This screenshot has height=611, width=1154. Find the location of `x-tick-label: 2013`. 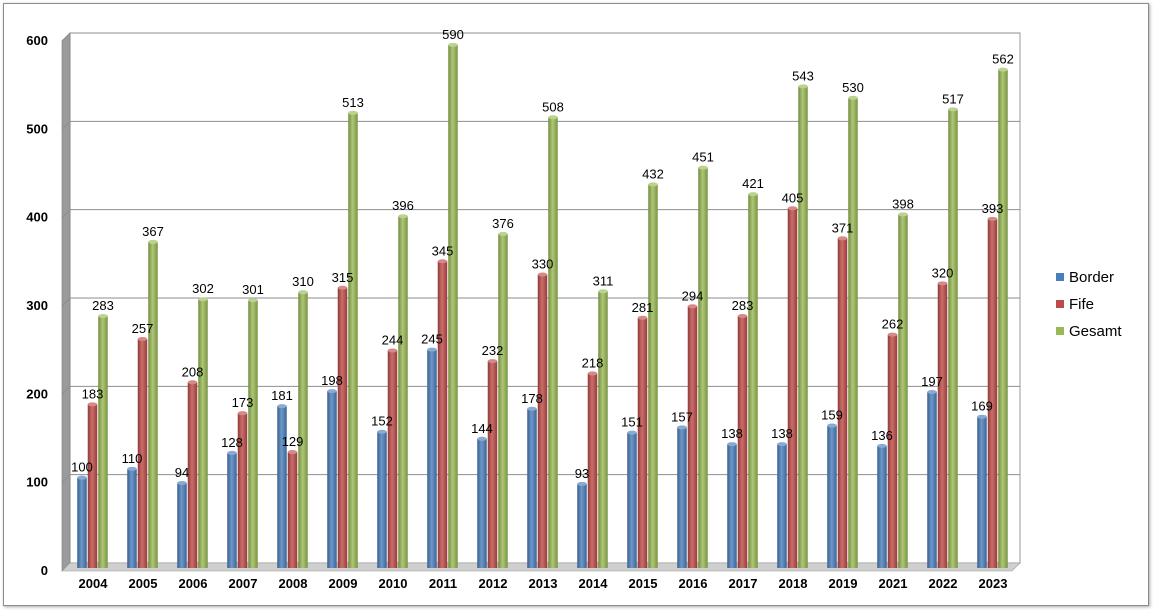

x-tick-label: 2013 is located at coordinates (543, 583).